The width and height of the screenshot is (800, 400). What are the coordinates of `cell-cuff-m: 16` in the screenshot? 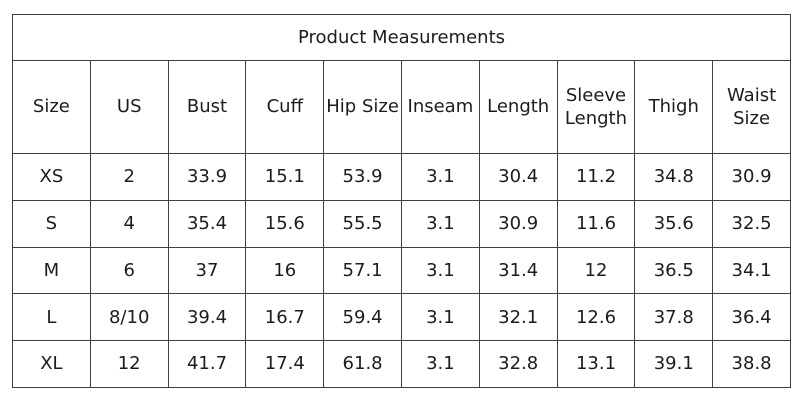 It's located at (285, 270).